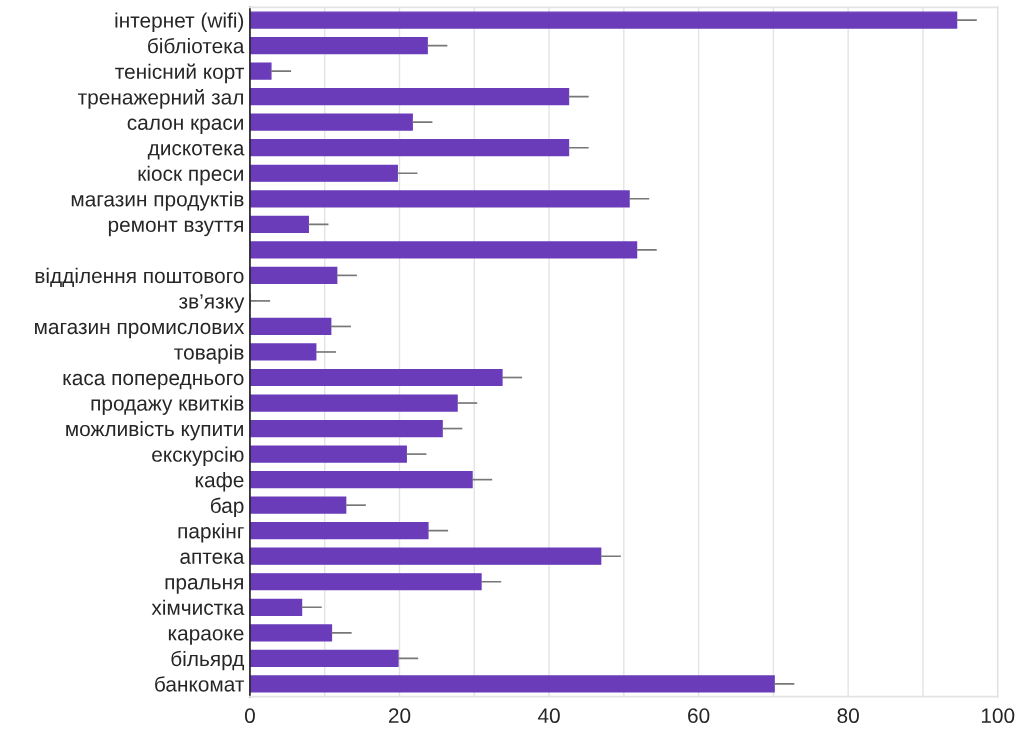  Describe the element at coordinates (211, 533) in the screenshot. I see `y-tick-label: паркінг` at that location.